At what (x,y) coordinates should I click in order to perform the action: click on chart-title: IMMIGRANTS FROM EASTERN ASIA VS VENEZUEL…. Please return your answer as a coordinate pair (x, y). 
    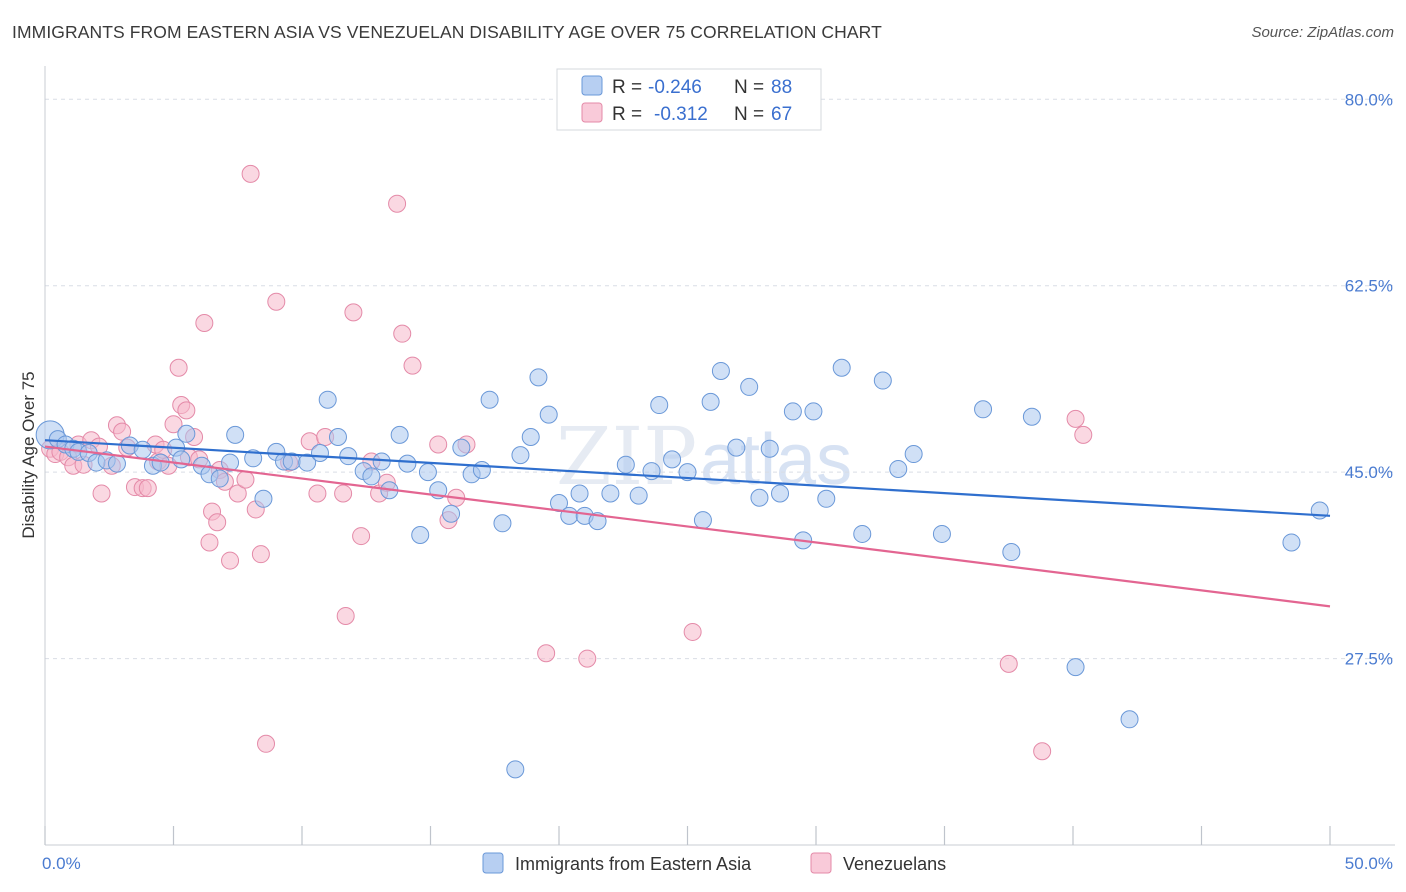
    Looking at the image, I should click on (447, 32).